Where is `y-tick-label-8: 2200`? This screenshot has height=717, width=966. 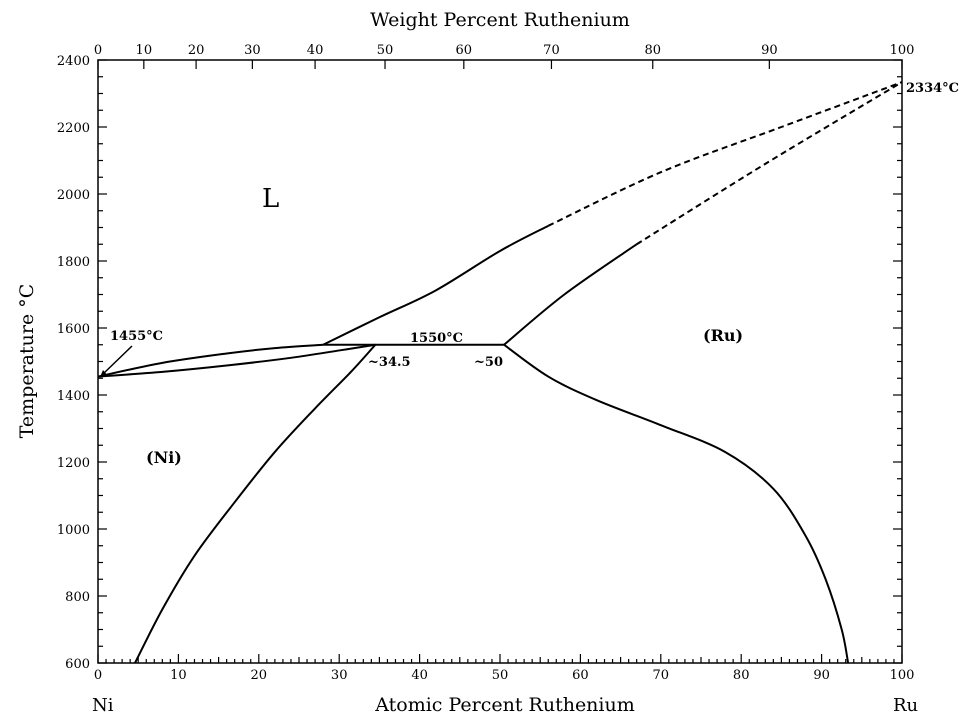
y-tick-label-8: 2200 is located at coordinates (73, 128).